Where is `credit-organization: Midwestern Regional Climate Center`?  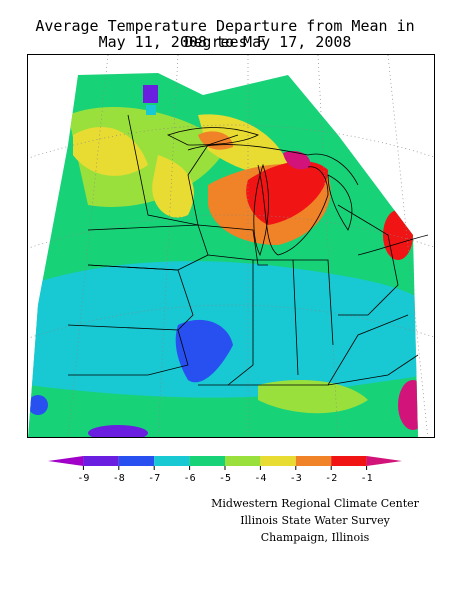
credit-organization: Midwestern Regional Climate Center is located at coordinates (315, 503).